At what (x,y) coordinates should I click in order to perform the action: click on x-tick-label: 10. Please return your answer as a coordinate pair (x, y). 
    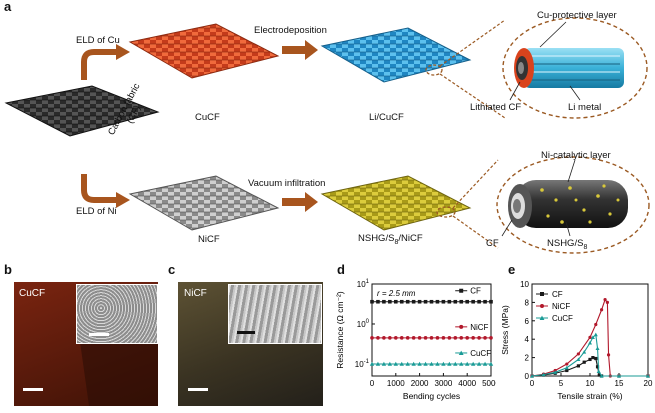
    Looking at the image, I should click on (590, 383).